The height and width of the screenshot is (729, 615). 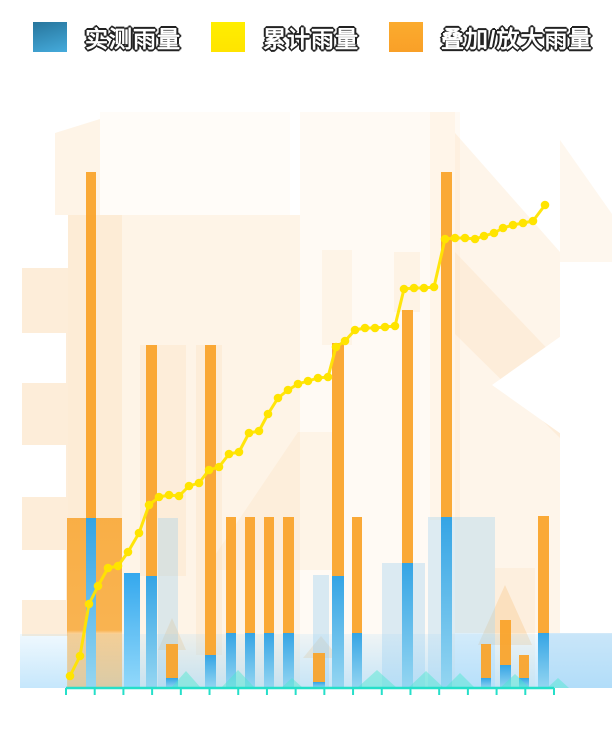 I want to click on legend-item-amplified: 叠加/放大雨量, so click(x=490, y=37).